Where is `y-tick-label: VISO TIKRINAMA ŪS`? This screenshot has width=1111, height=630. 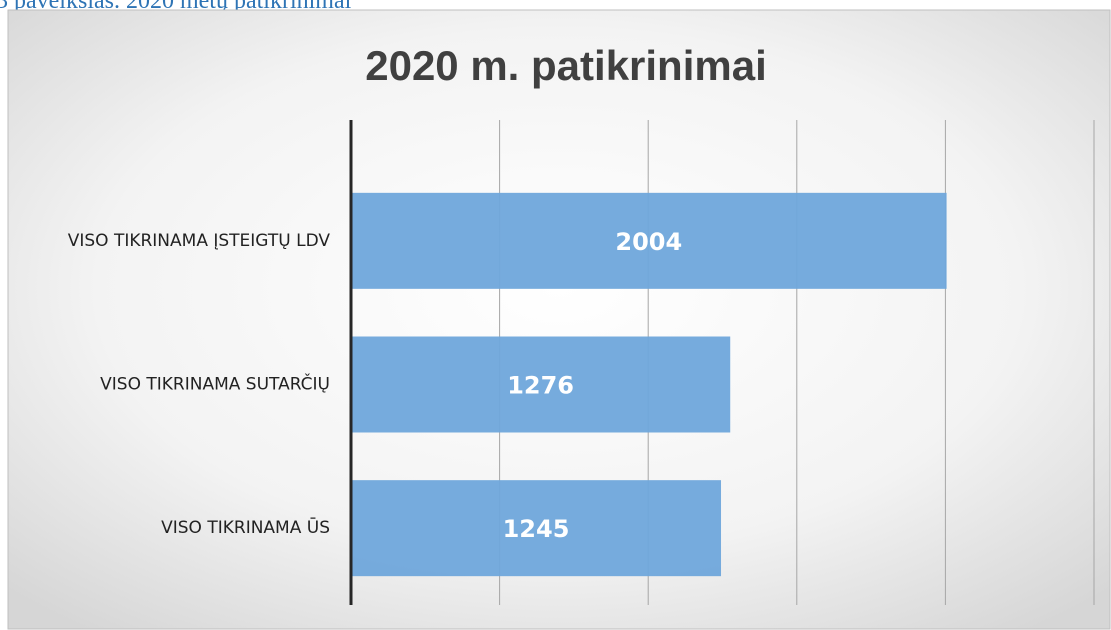
y-tick-label: VISO TIKRINAMA ŪS is located at coordinates (245, 527).